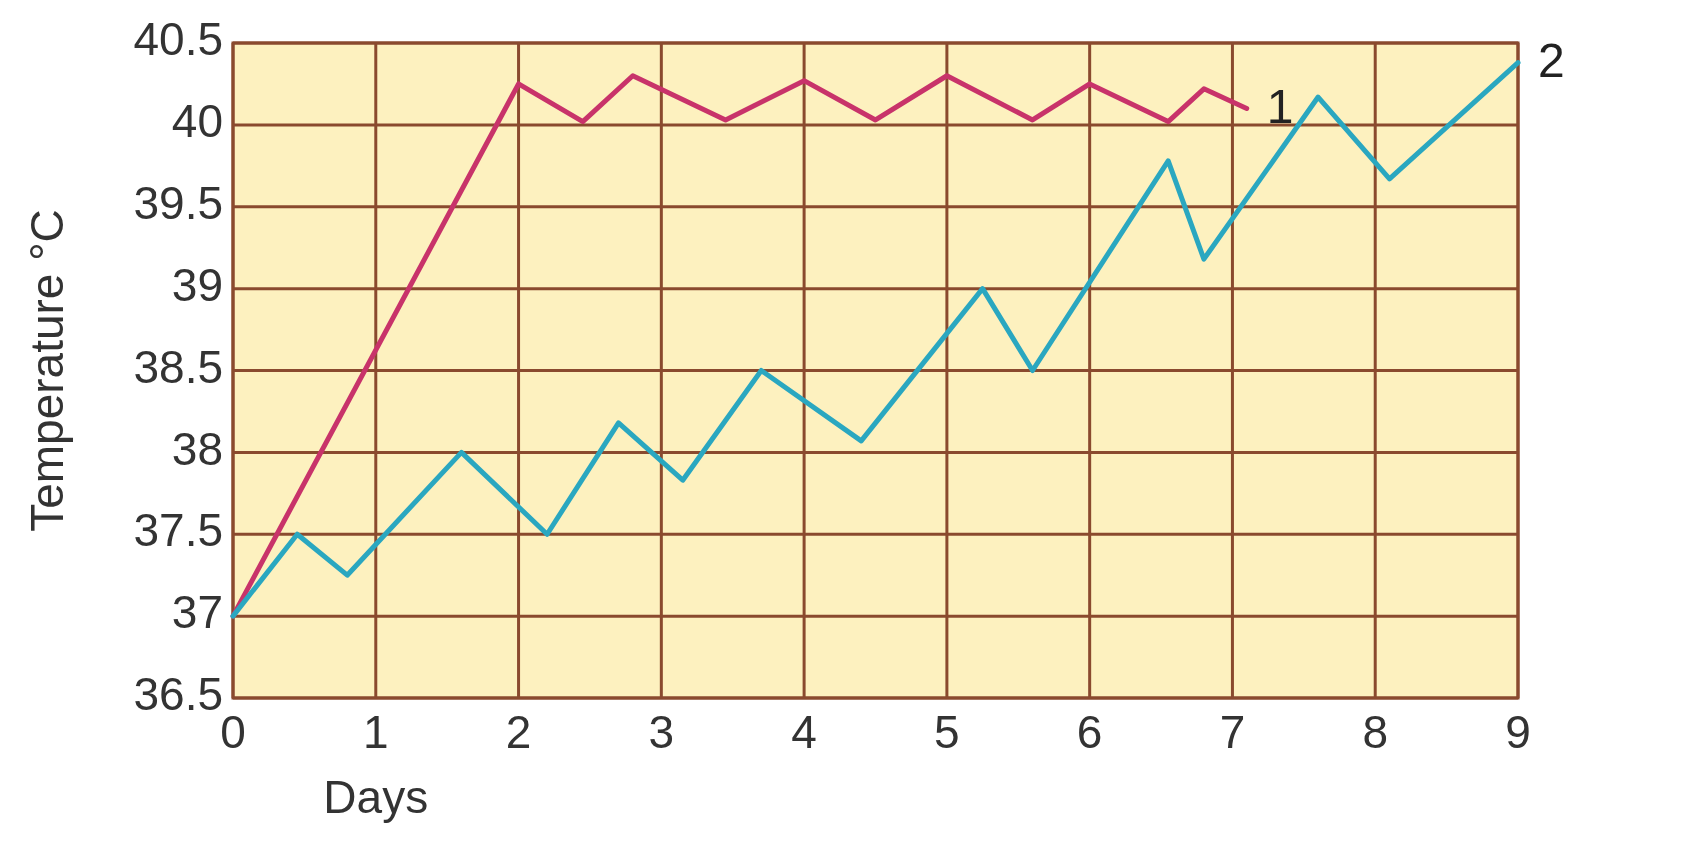  I want to click on y-tick-label: 37, so click(197, 612).